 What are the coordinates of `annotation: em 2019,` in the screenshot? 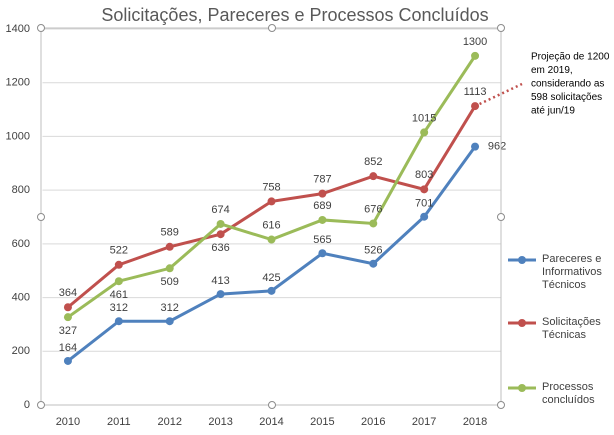 It's located at (552, 70).